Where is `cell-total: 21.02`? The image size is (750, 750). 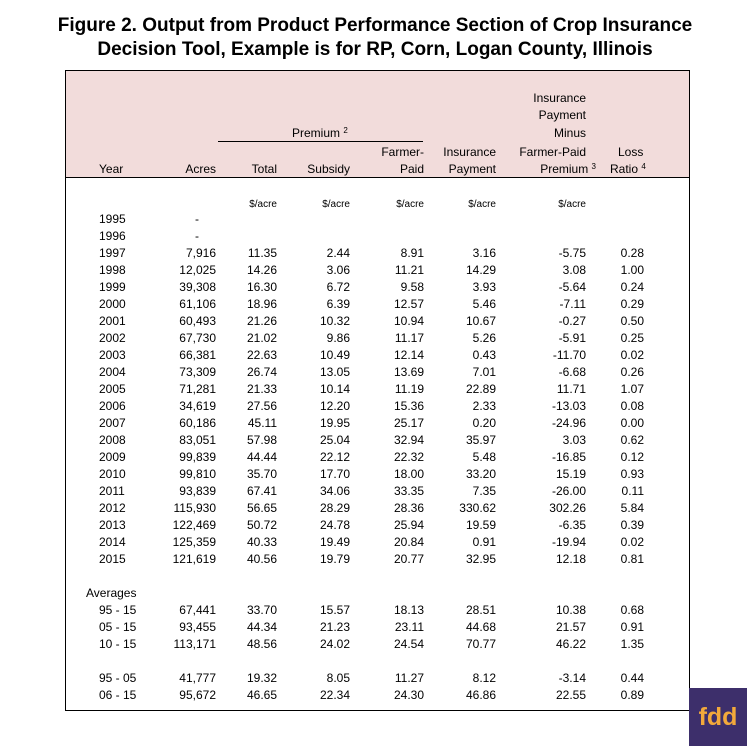 cell-total: 21.02 is located at coordinates (261, 338).